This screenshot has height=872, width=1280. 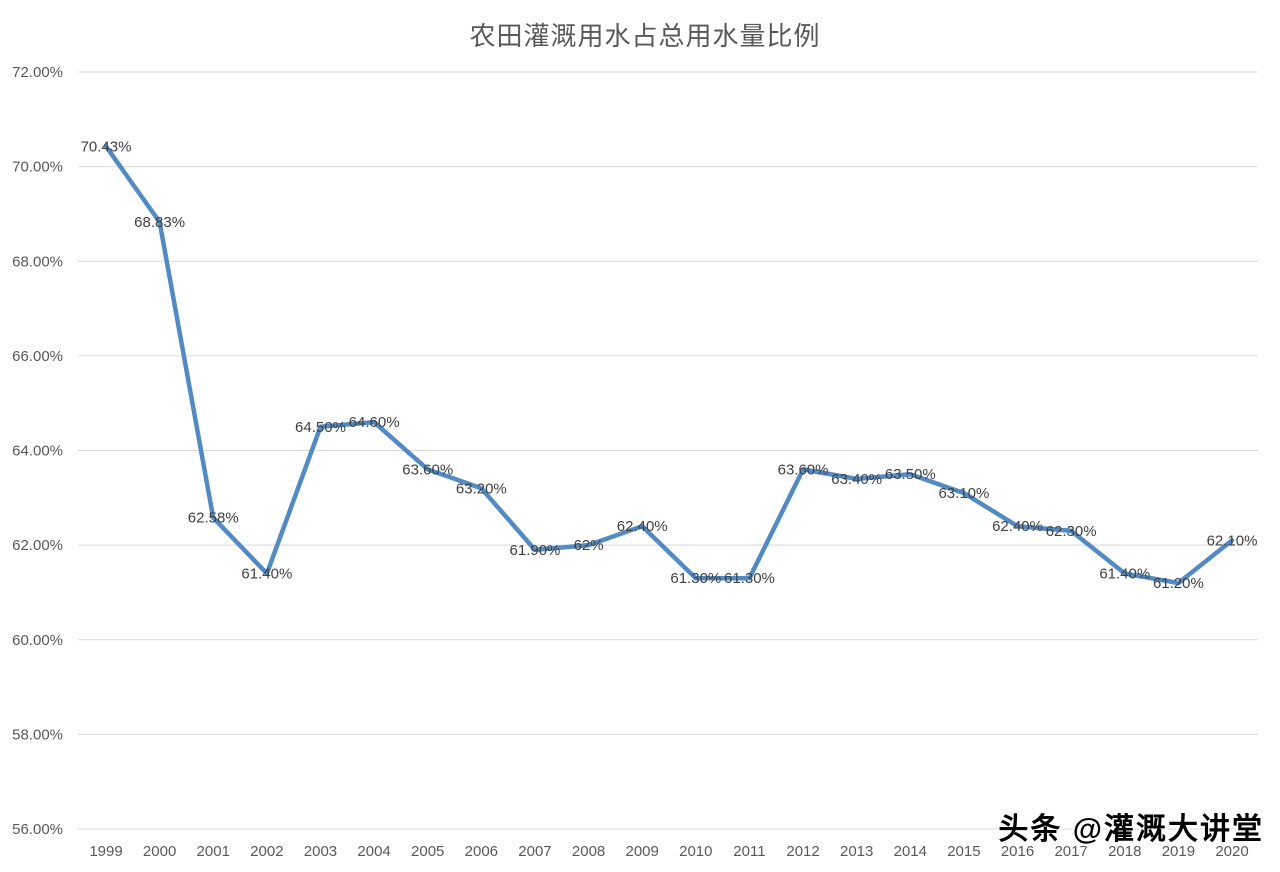 I want to click on x-tick-label: 2004, so click(x=373, y=851).